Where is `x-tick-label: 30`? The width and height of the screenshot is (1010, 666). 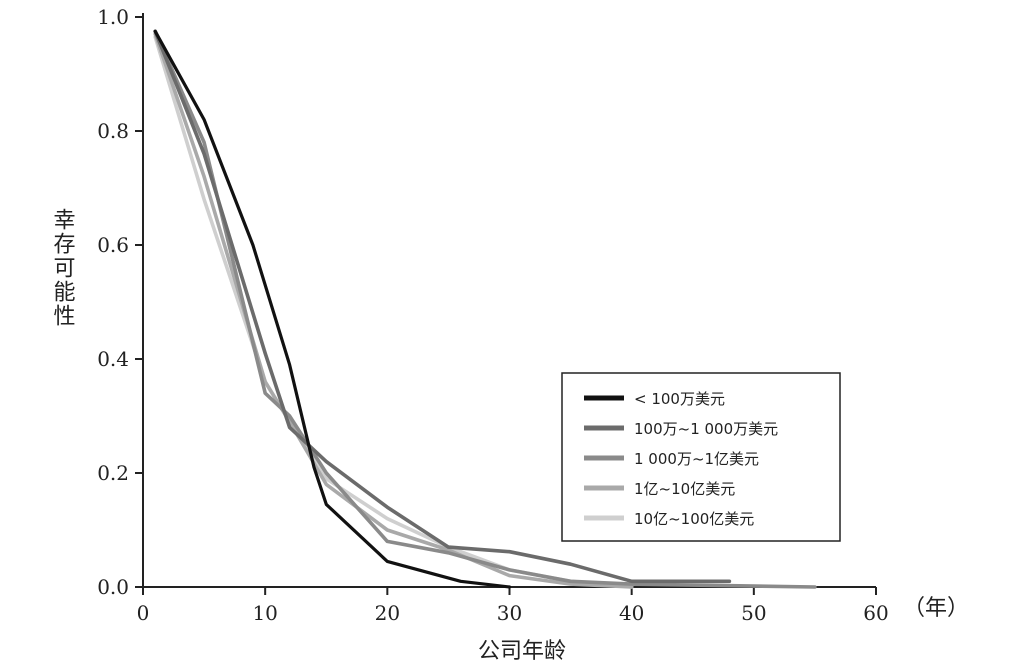
x-tick-label: 30 is located at coordinates (509, 613).